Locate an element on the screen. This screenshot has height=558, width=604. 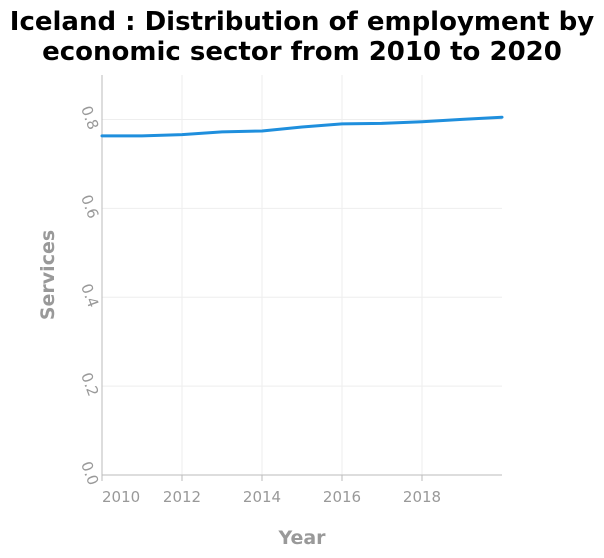
chart-title-line-2: economic sector from 2010 to 2020 is located at coordinates (302, 52).